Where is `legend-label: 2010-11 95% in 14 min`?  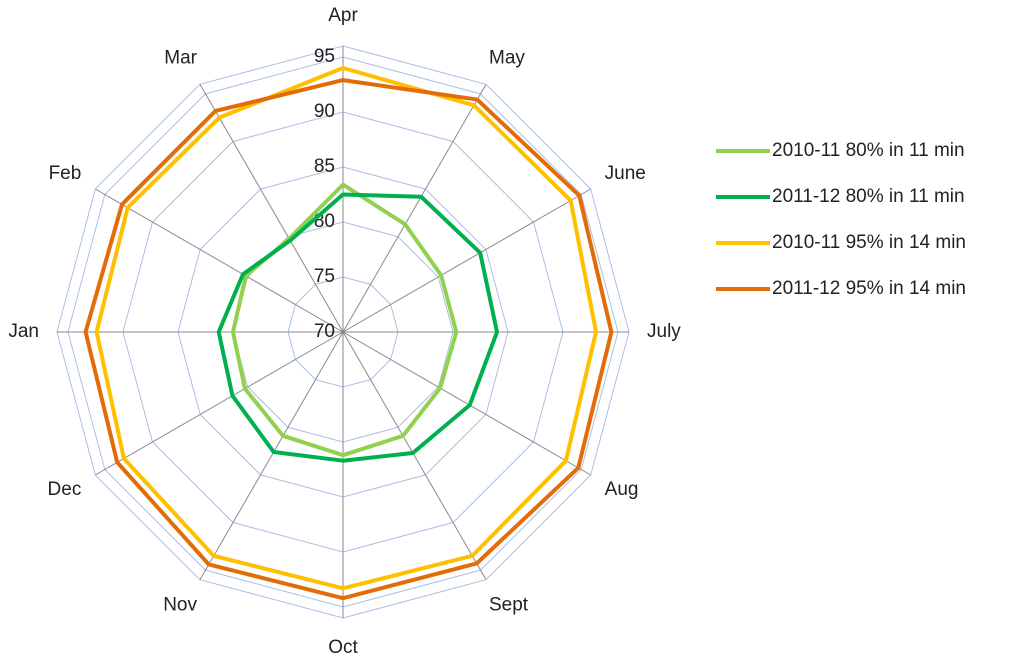
legend-label: 2010-11 95% in 14 min is located at coordinates (869, 242).